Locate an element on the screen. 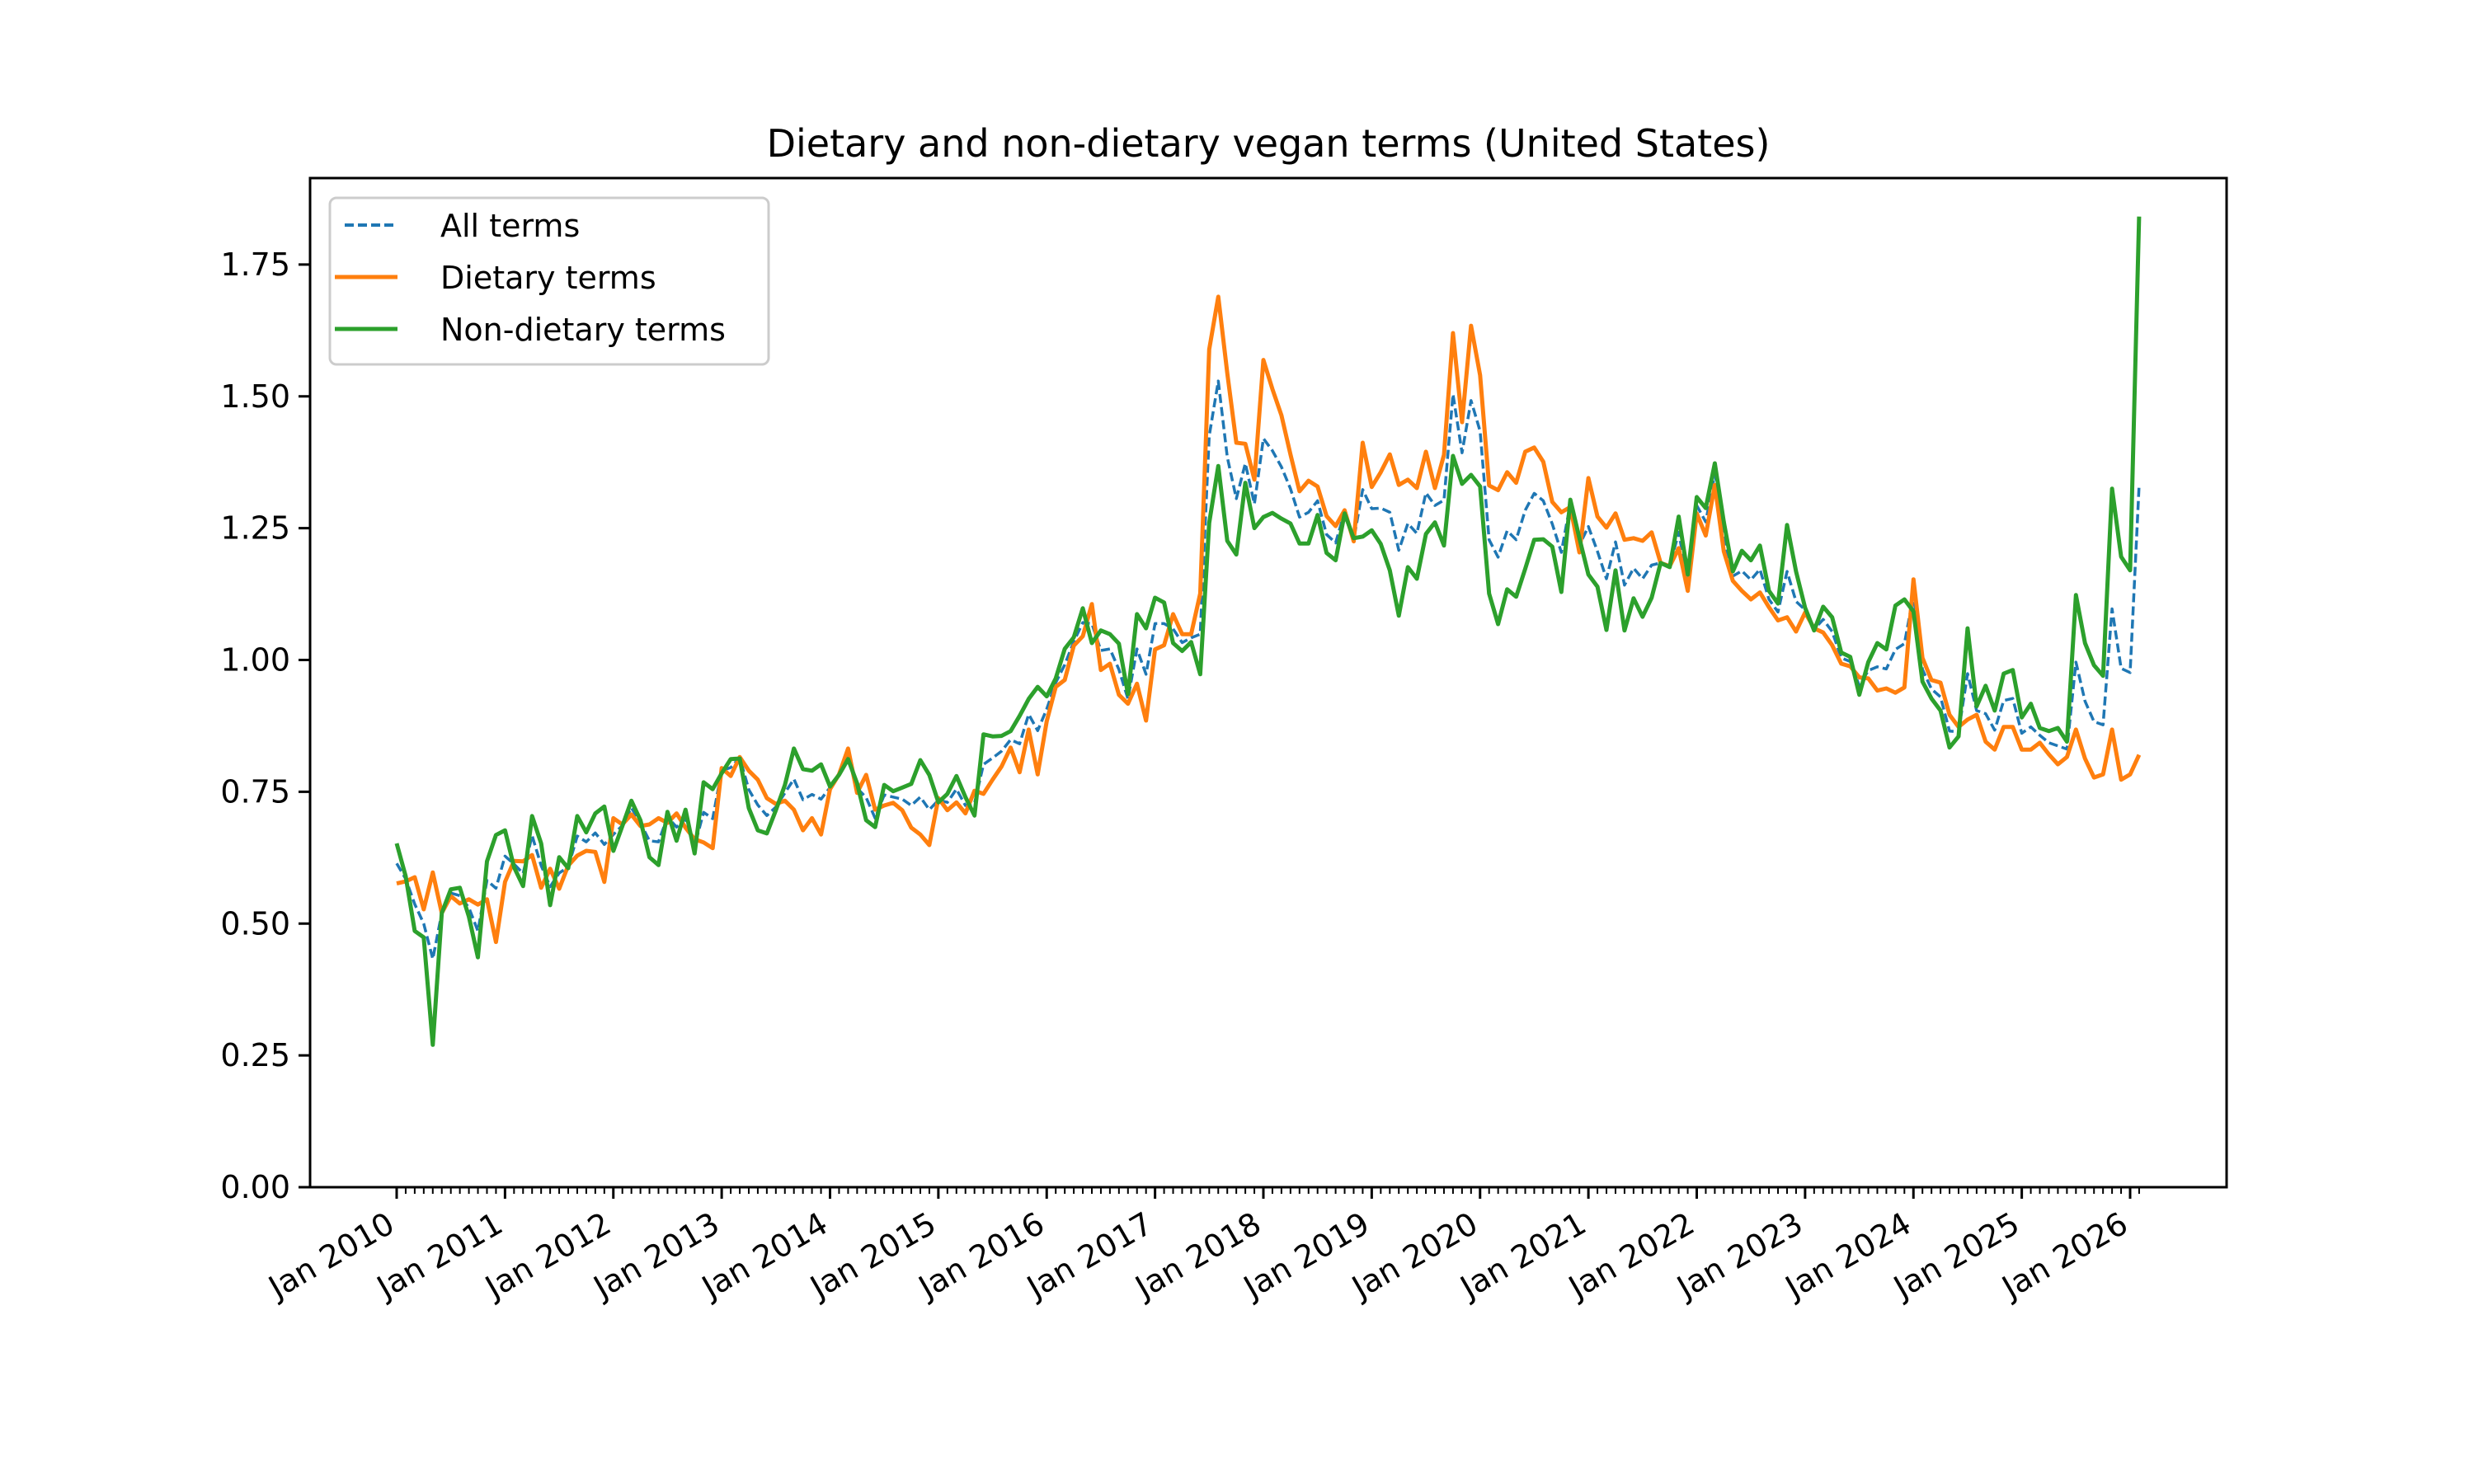 This screenshot has width=2474, height=1484. y-tick-label: 1.75 is located at coordinates (255, 265).